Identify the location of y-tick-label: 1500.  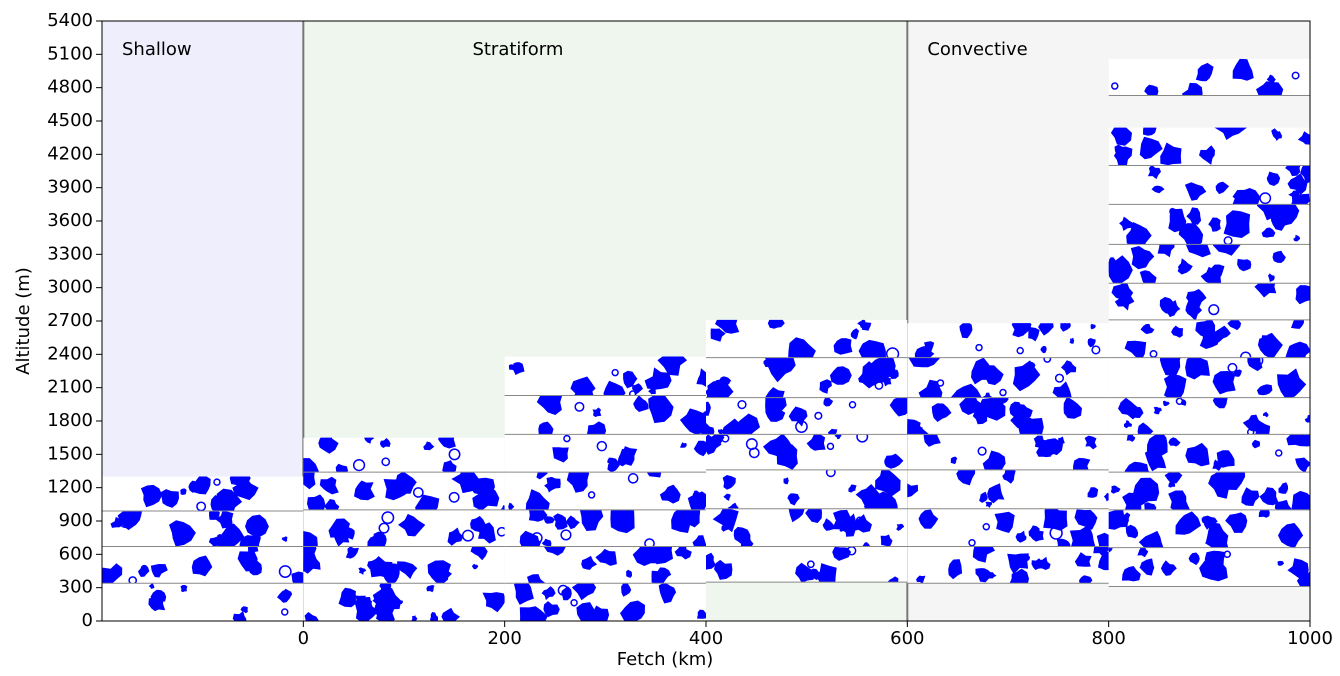
(70, 453).